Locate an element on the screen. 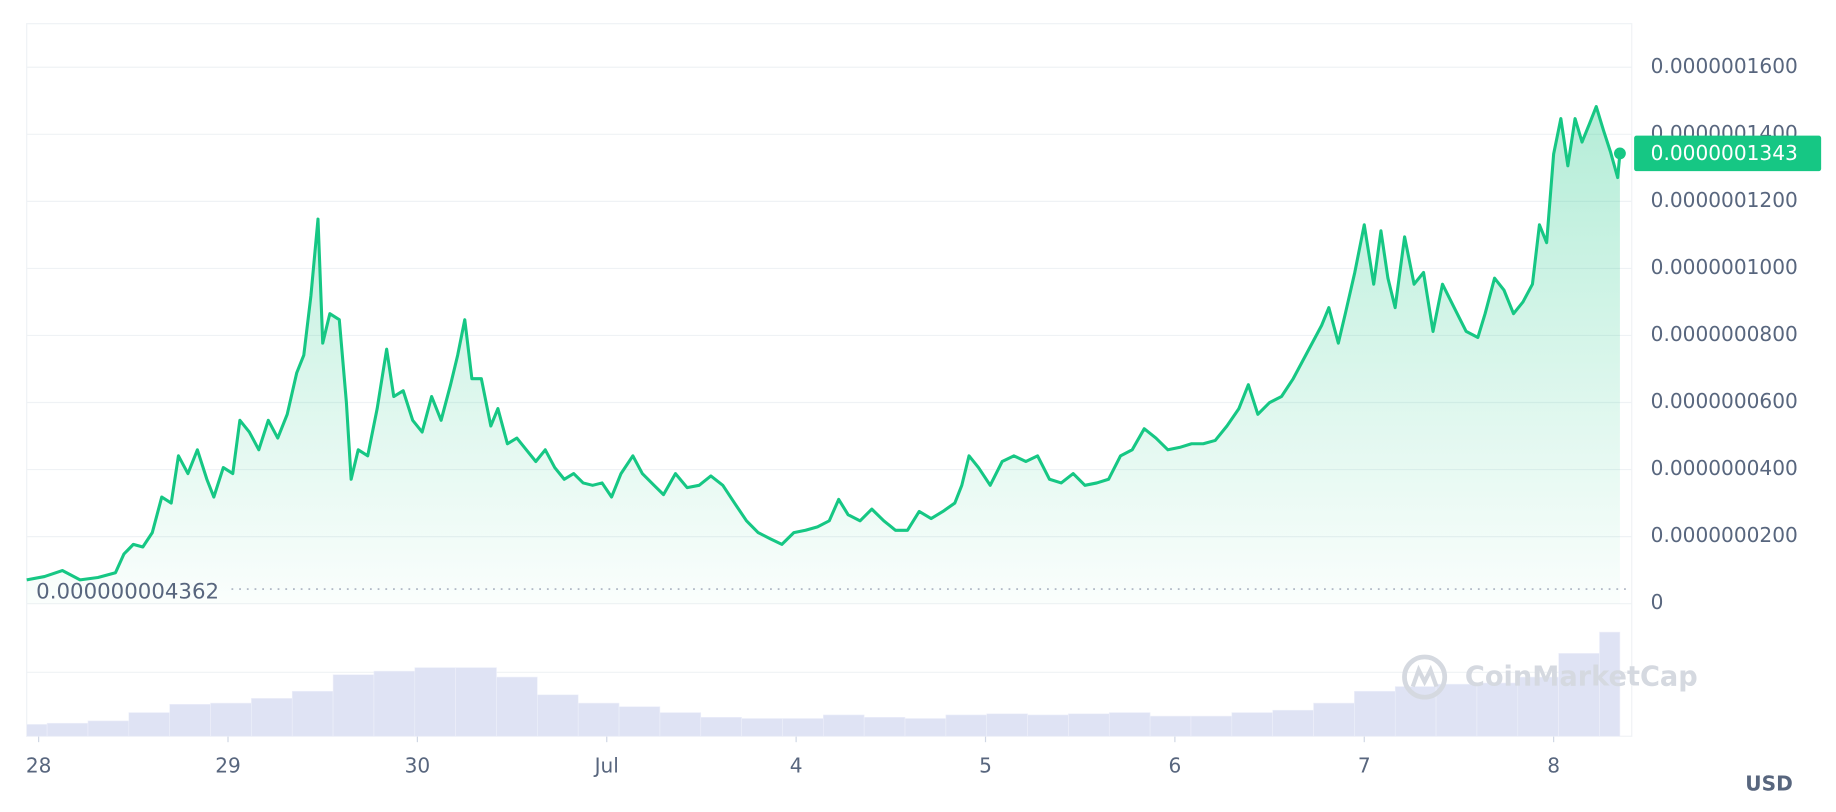  y-tick-label: 0.0000000600 is located at coordinates (1724, 401).